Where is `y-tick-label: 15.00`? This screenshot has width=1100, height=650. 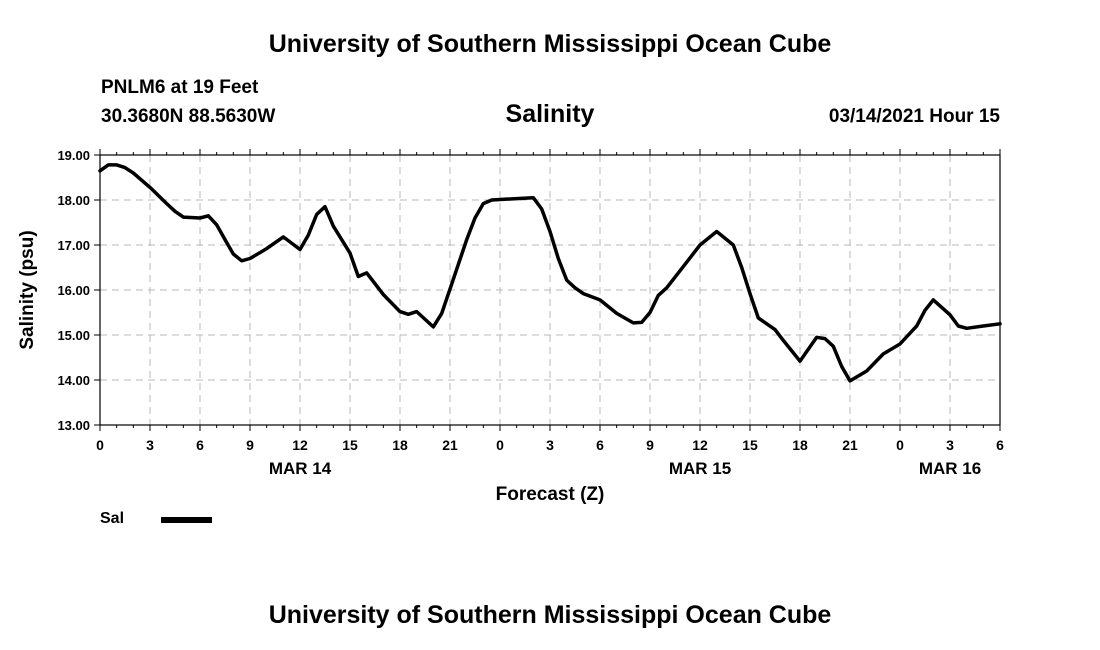 y-tick-label: 15.00 is located at coordinates (73, 335).